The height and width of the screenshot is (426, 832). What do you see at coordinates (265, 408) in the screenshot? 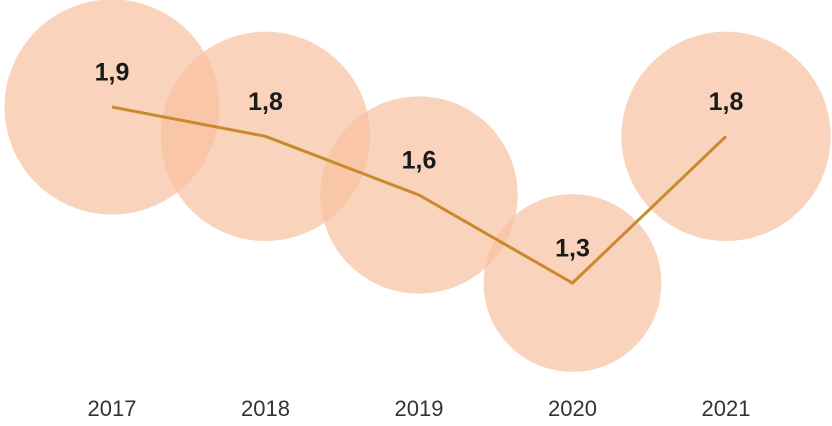
I see `x-tick-label: 2018` at bounding box center [265, 408].